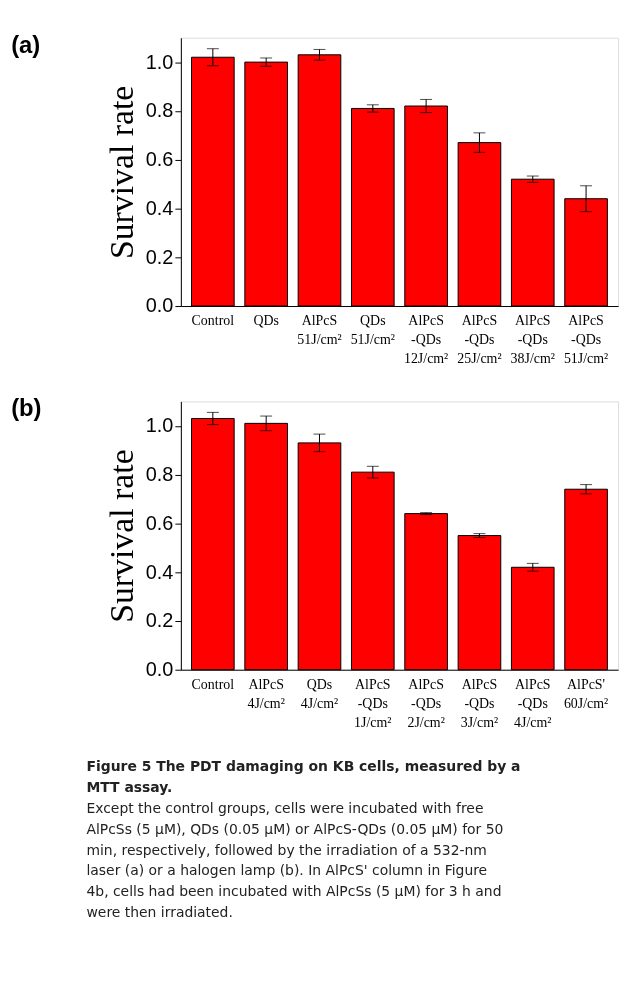  I want to click on x-tick-label: AlPcS' 60J/cm², so click(586, 694).